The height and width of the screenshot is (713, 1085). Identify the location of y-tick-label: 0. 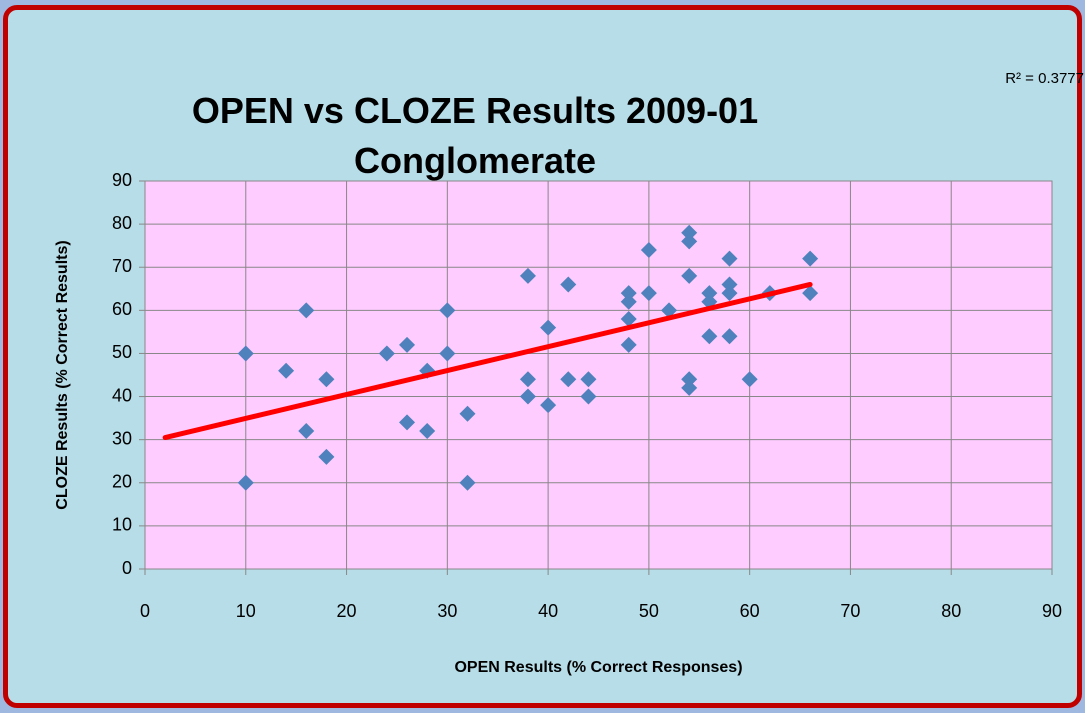
(127, 568).